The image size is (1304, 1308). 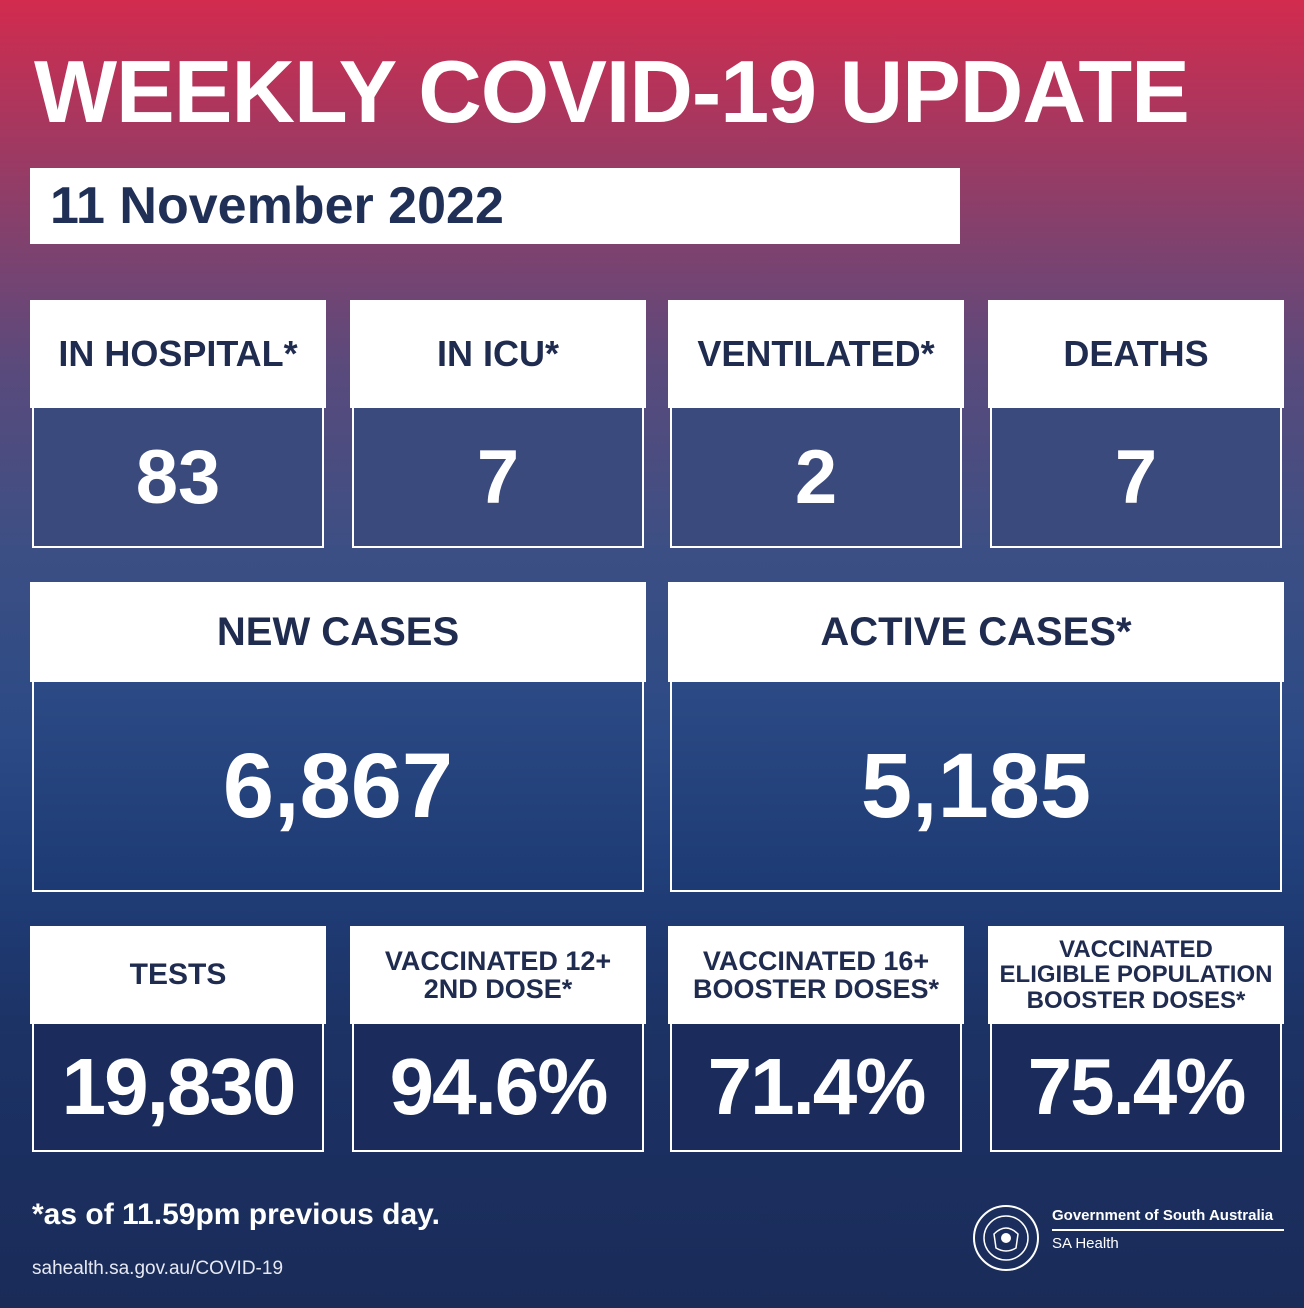 I want to click on stat-label: TESTS, so click(x=178, y=975).